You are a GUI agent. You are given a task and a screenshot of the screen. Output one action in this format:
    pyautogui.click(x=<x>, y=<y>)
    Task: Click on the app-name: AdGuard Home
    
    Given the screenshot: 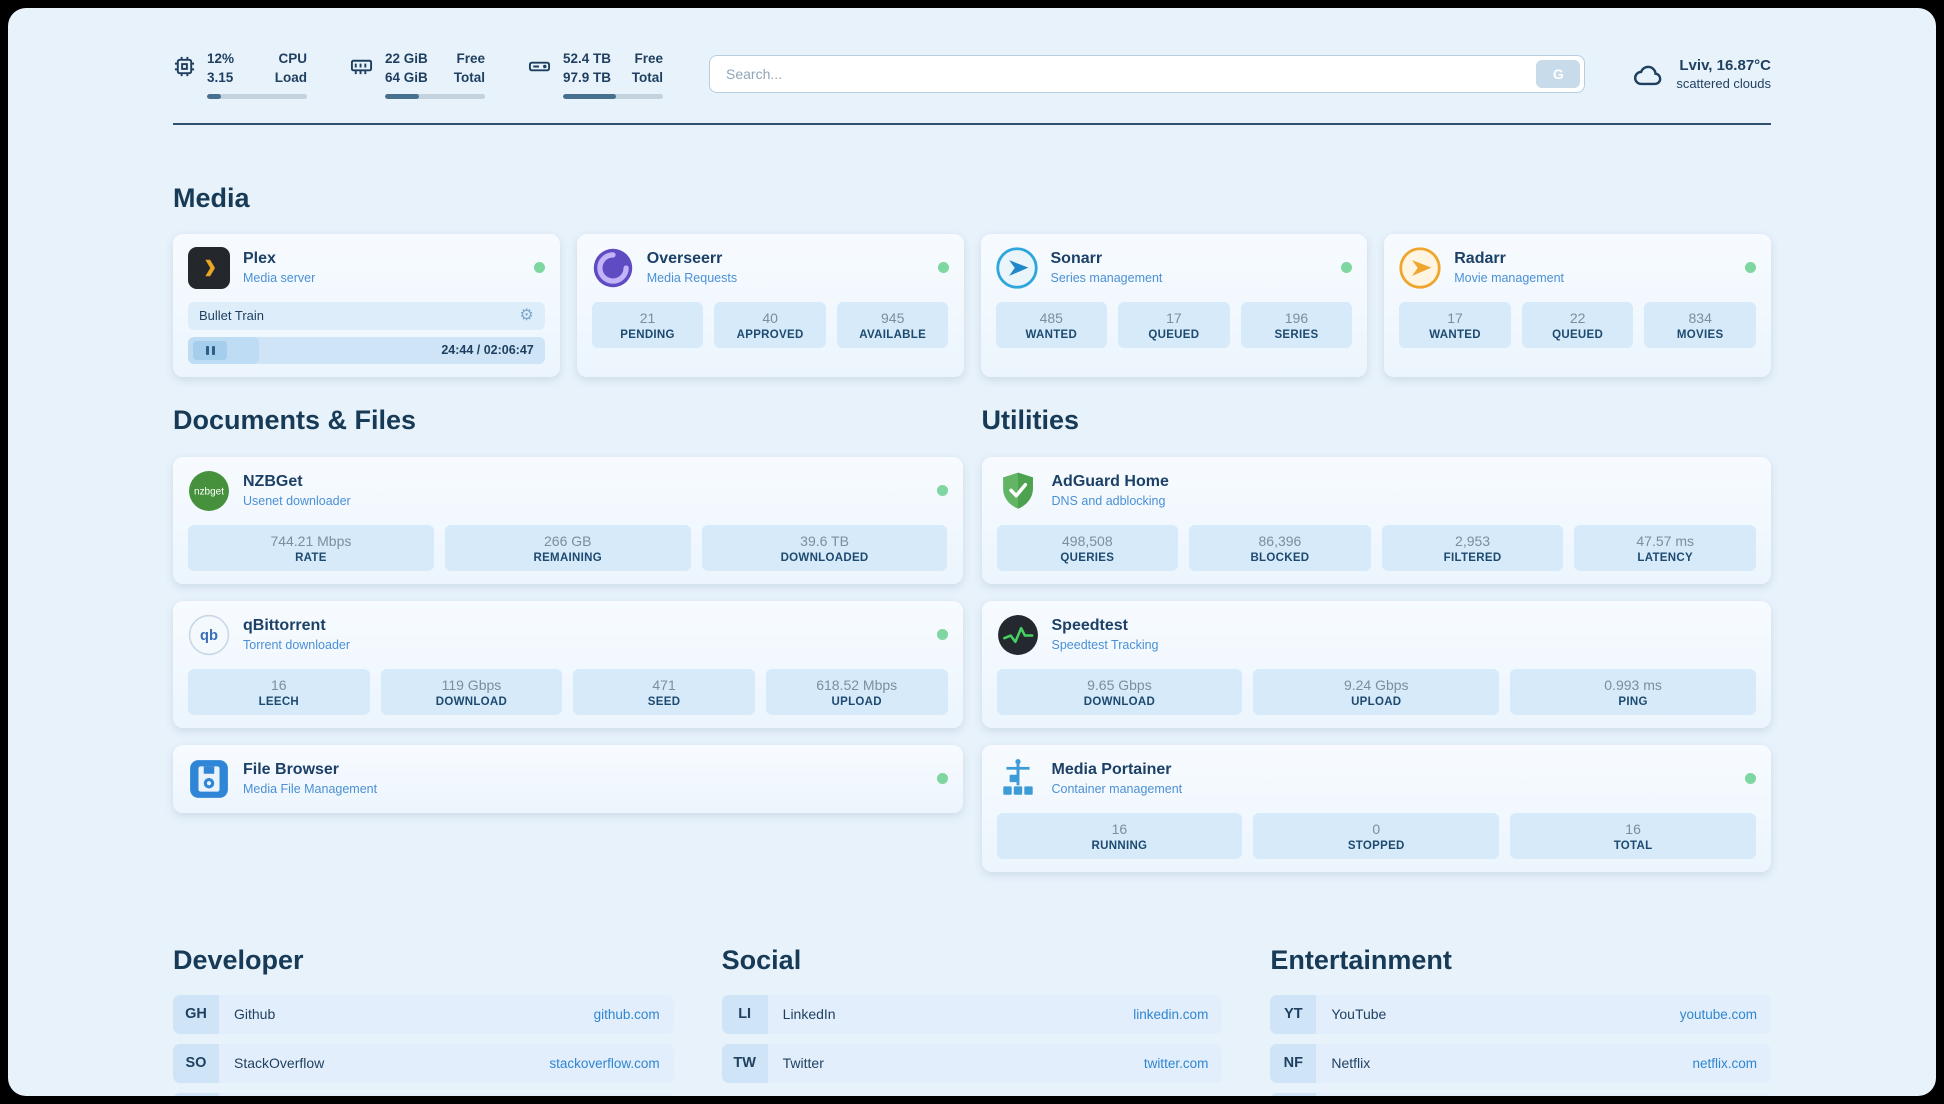 What is the action you would take?
    pyautogui.click(x=1110, y=482)
    